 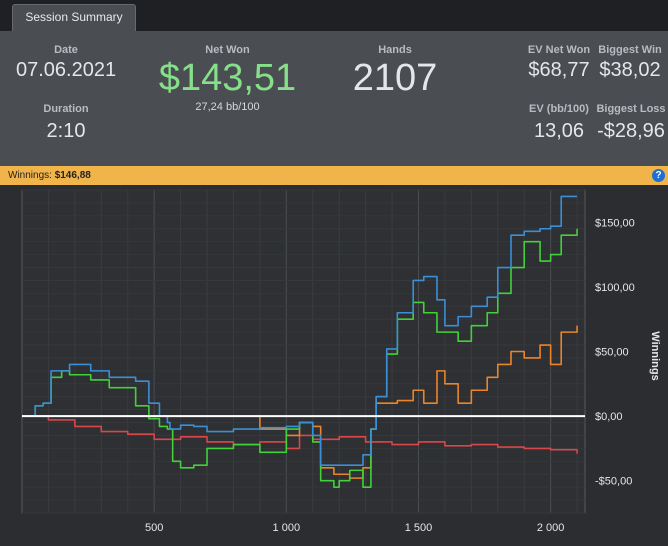 I want to click on winnings-bar: Winnings: $146,88 ?, so click(x=334, y=175).